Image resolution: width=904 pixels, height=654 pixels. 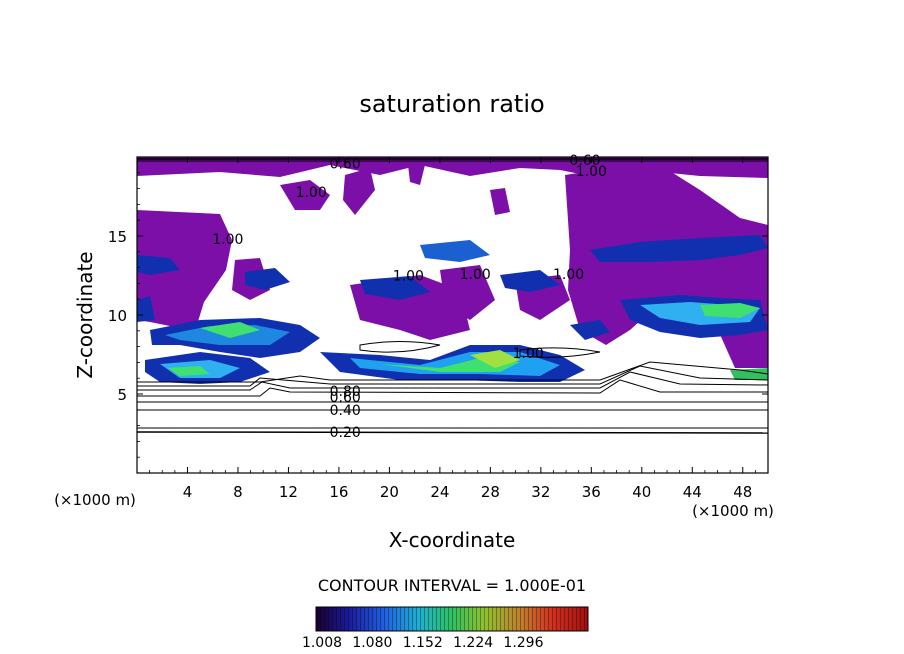 I want to click on contour-label: 0.20, so click(x=345, y=433).